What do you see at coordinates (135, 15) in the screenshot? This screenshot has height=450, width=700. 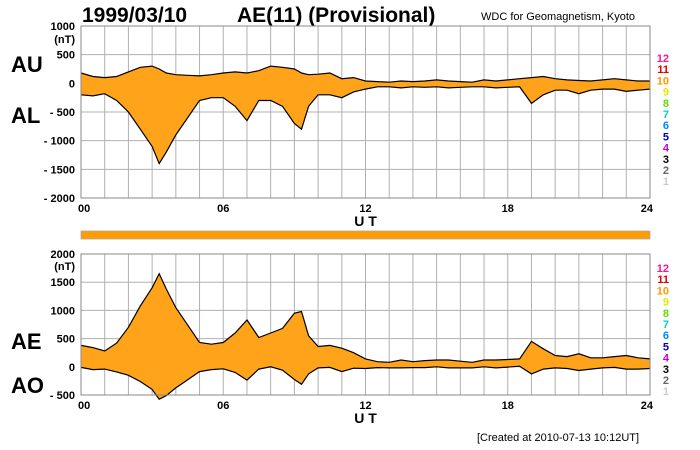 I see `chart-date: 1999/03/10` at bounding box center [135, 15].